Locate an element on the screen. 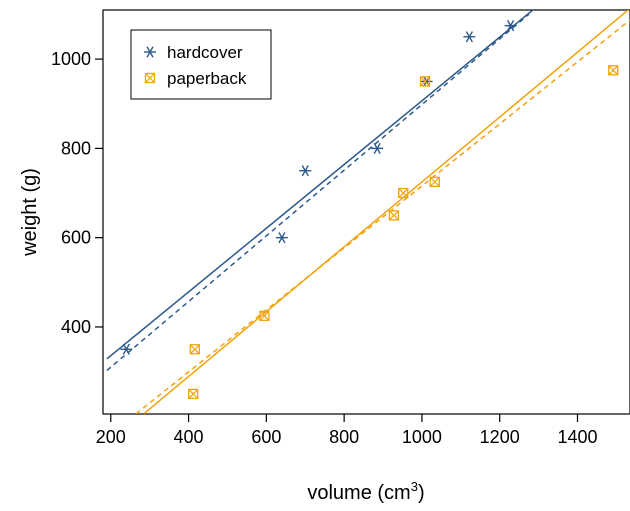  y-axis: 400 600 800 1000 is located at coordinates (77, 193).